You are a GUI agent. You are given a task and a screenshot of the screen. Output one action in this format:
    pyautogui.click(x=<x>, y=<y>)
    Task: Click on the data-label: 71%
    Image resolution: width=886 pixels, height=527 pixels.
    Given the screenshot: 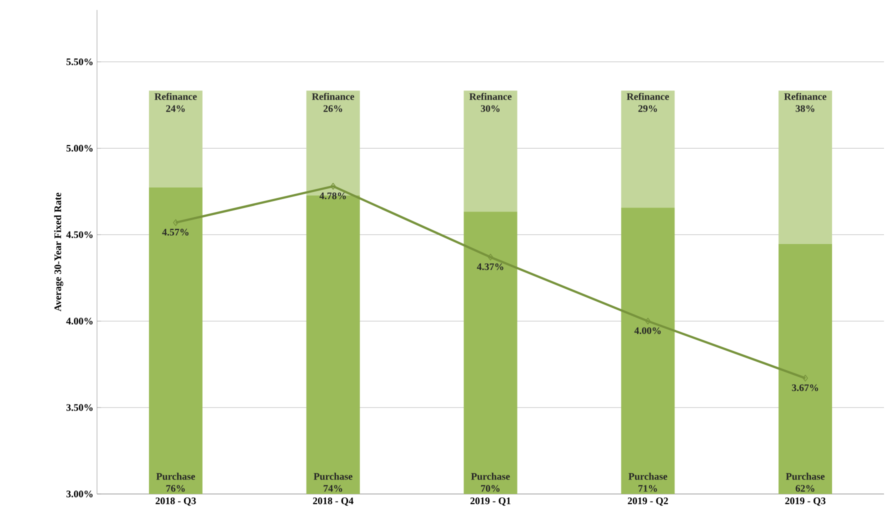 What is the action you would take?
    pyautogui.click(x=647, y=488)
    